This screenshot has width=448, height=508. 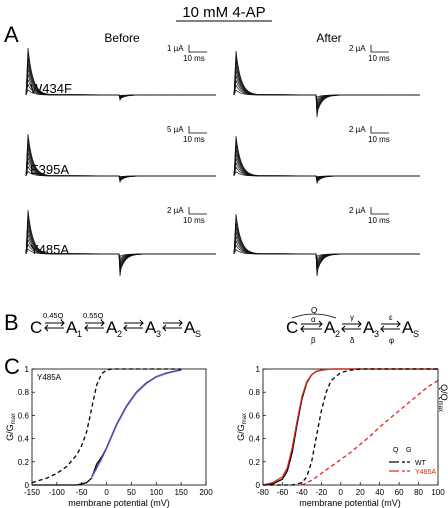 What do you see at coordinates (412, 461) in the screenshot?
I see `chart-legend: Q G WT Y485A` at bounding box center [412, 461].